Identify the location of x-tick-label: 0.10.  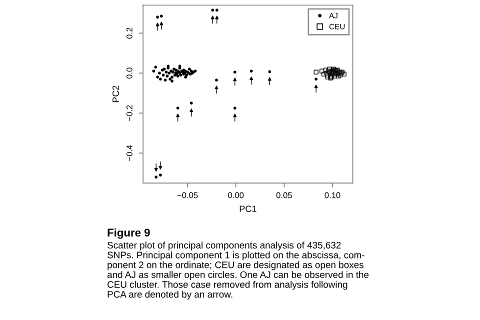
(332, 195).